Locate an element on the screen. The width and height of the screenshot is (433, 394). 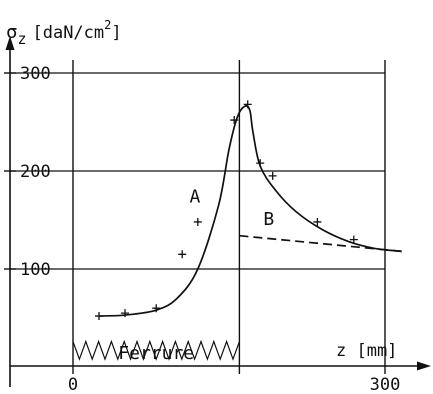
x-ticks: 0 300 is located at coordinates (234, 384).